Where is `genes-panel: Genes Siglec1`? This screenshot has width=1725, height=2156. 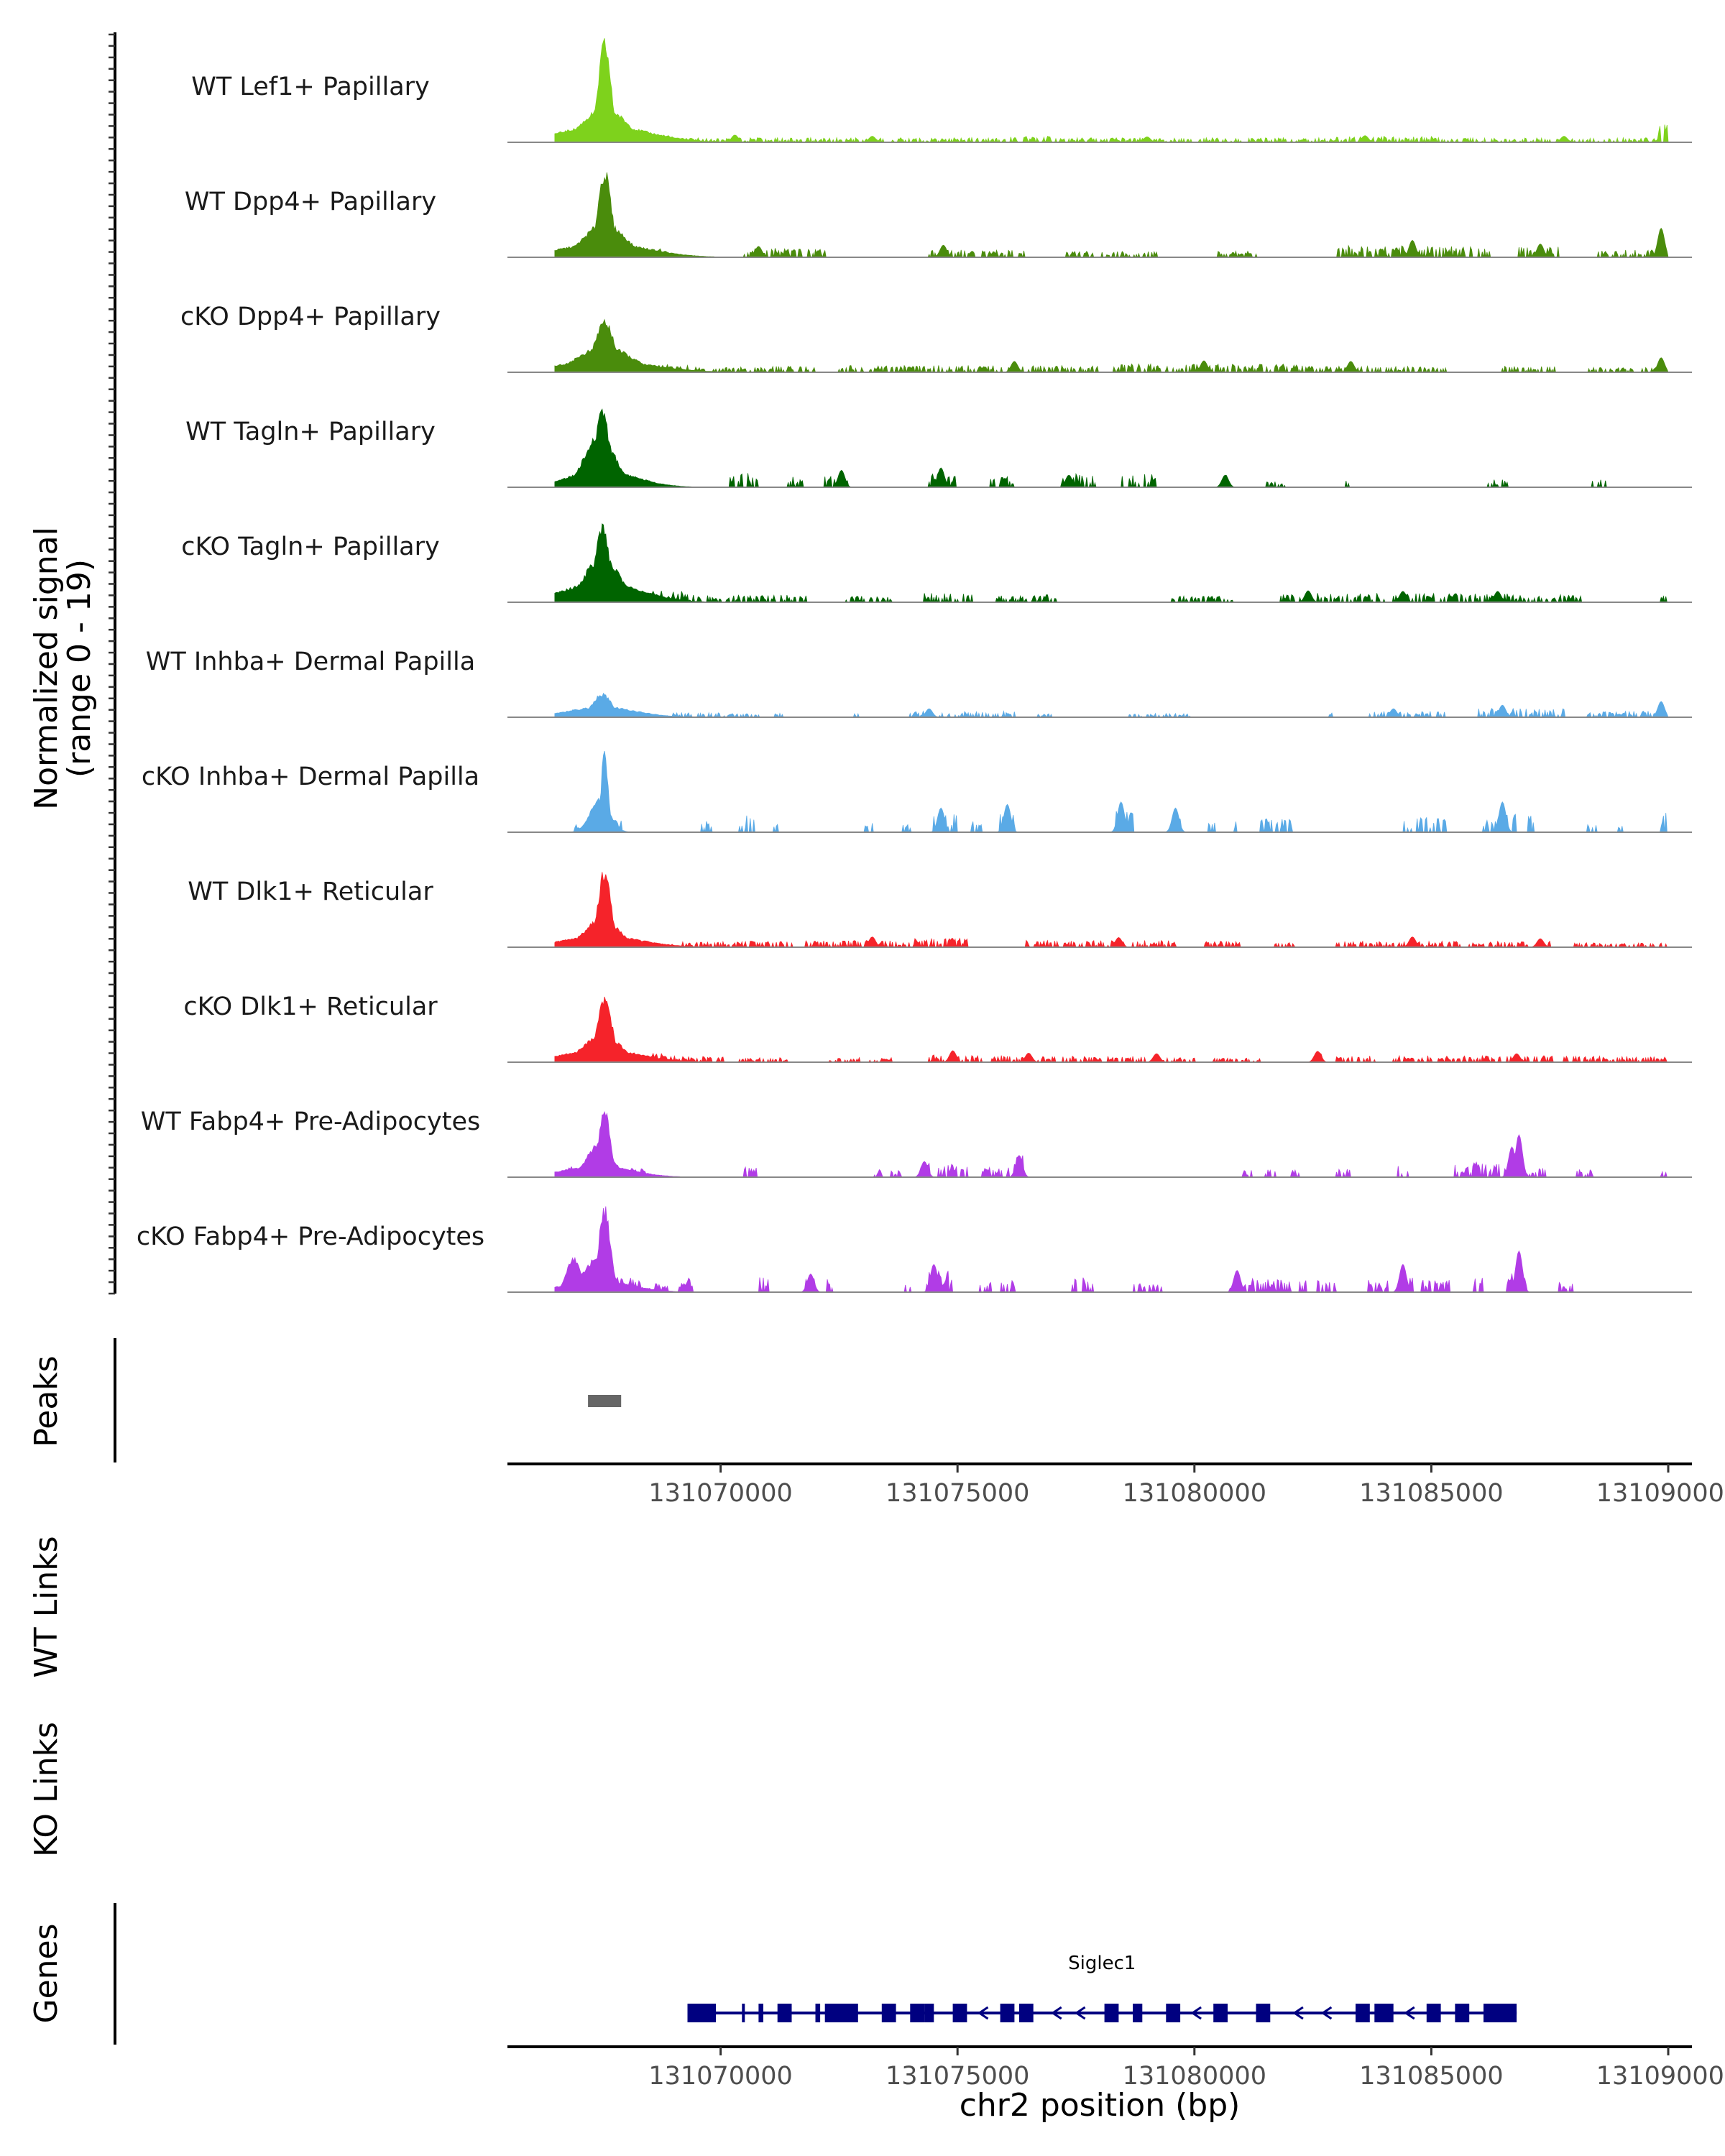
genes-panel: Genes Siglec1 is located at coordinates (772, 1974).